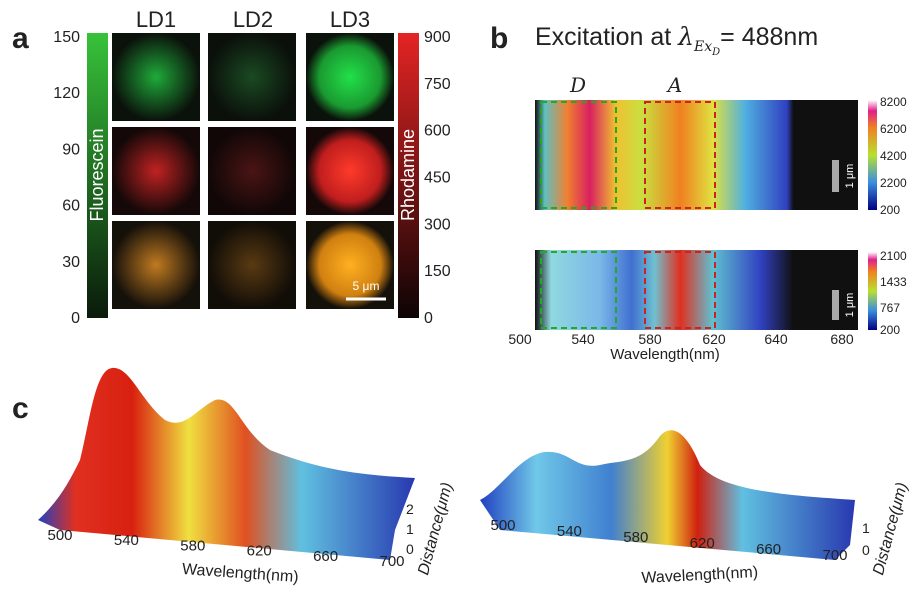  Describe the element at coordinates (253, 19) in the screenshot. I see `column-label: LD2` at that location.